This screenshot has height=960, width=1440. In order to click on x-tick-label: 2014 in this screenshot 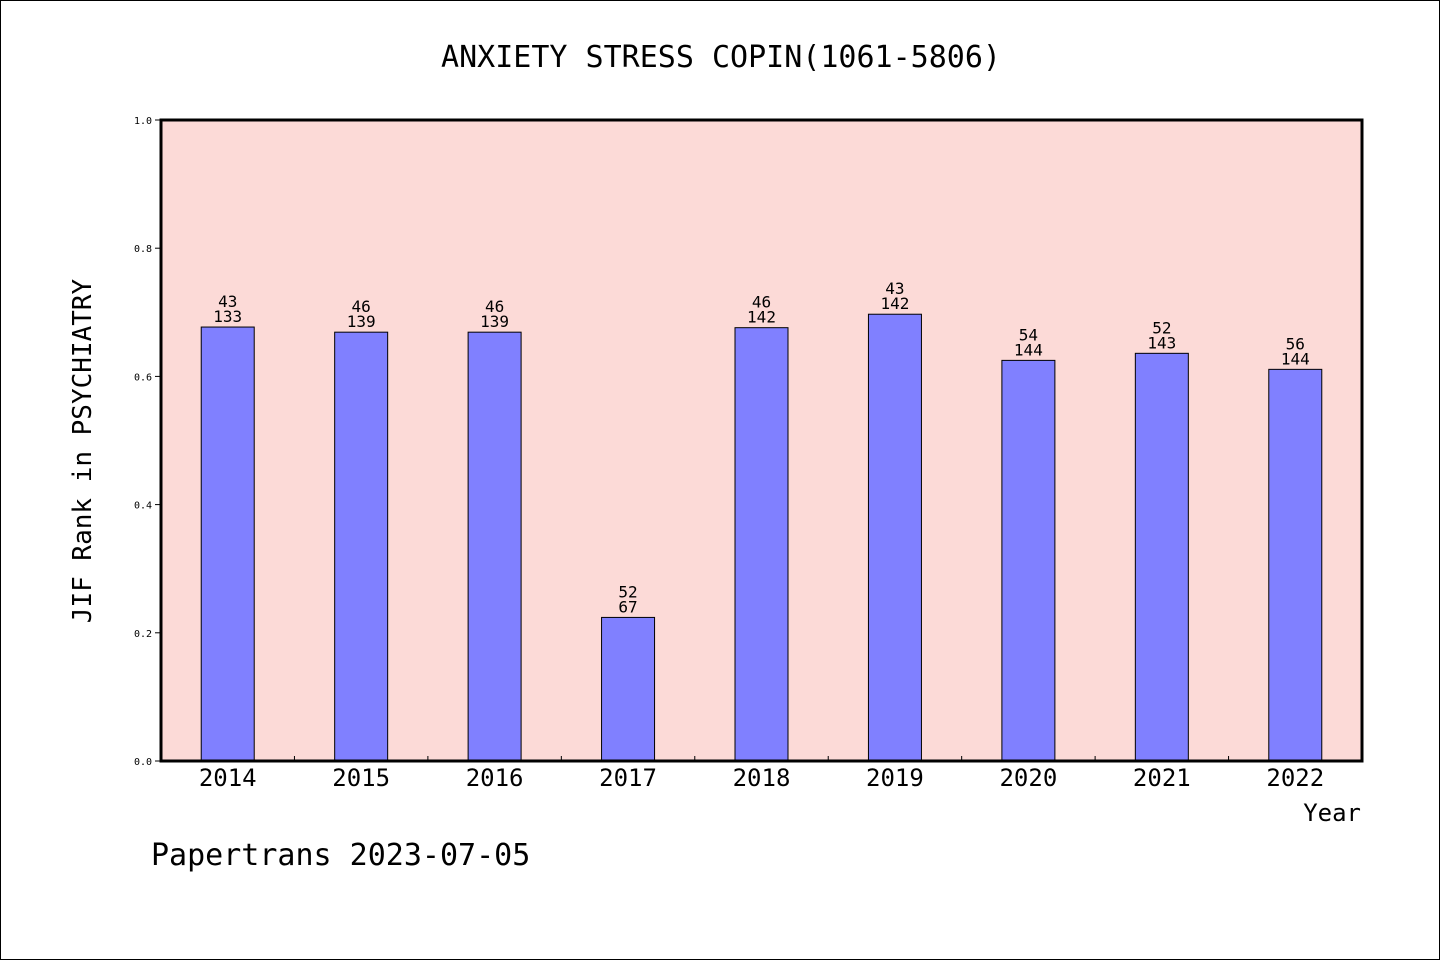, I will do `click(228, 778)`.